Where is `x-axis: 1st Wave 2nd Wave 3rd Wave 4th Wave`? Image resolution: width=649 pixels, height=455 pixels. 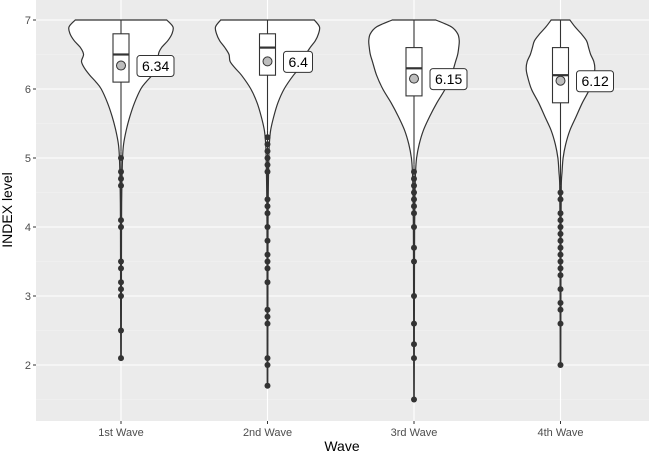
x-axis: 1st Wave 2nd Wave 3rd Wave 4th Wave is located at coordinates (341, 430).